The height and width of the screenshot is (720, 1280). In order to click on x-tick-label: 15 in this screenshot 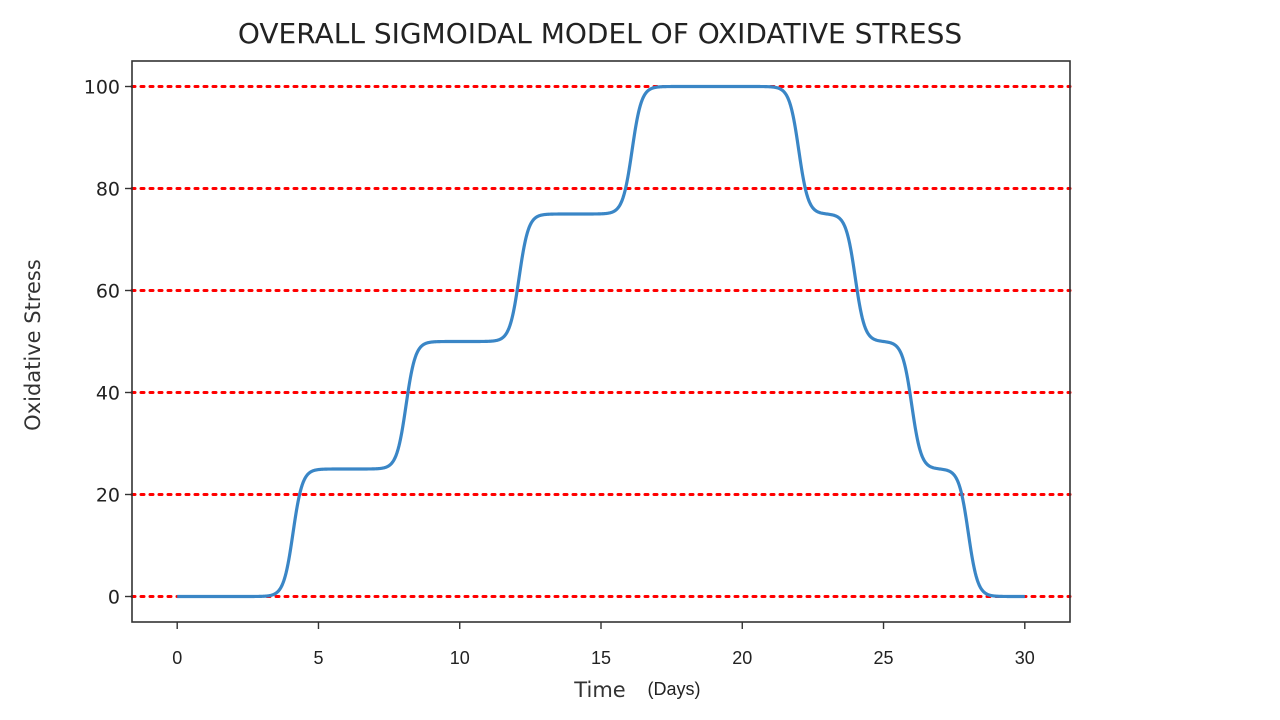, I will do `click(601, 658)`.